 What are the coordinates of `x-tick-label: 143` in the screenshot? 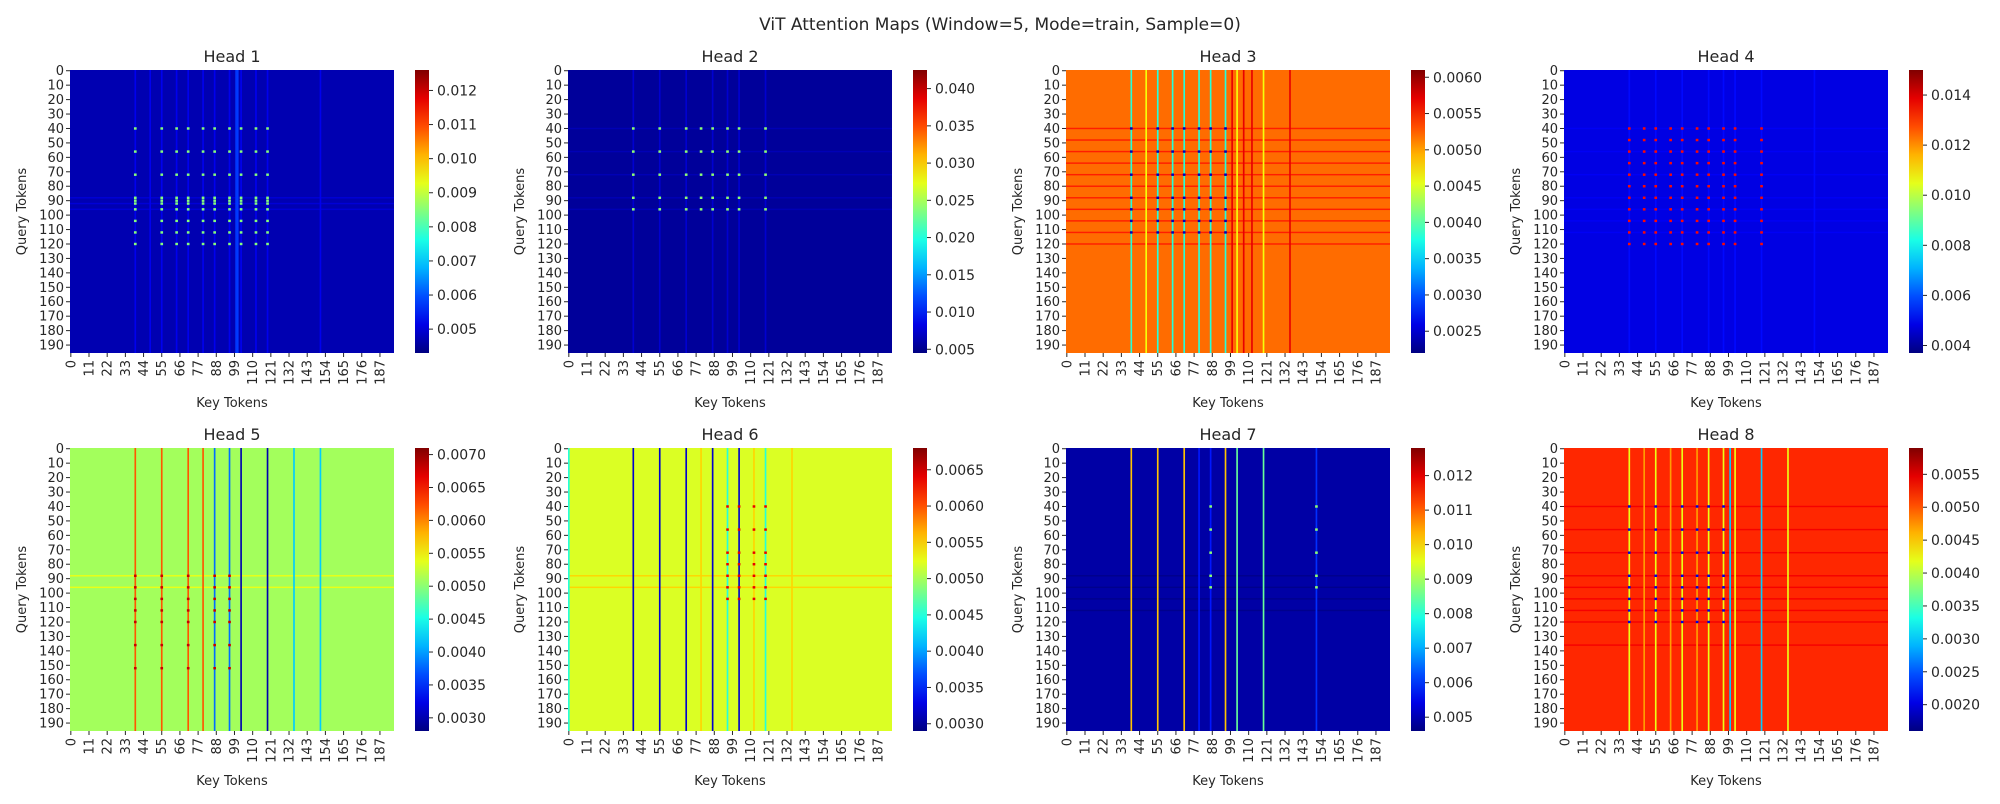 It's located at (1802, 372).